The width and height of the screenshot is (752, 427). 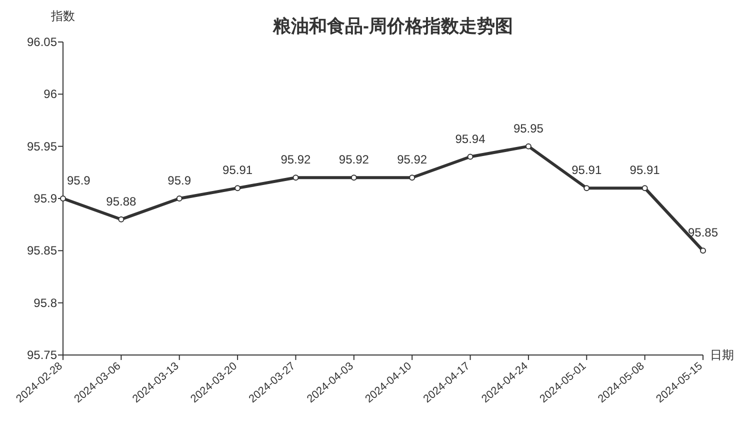 What do you see at coordinates (51, 94) in the screenshot?
I see `y-tick-label: 96` at bounding box center [51, 94].